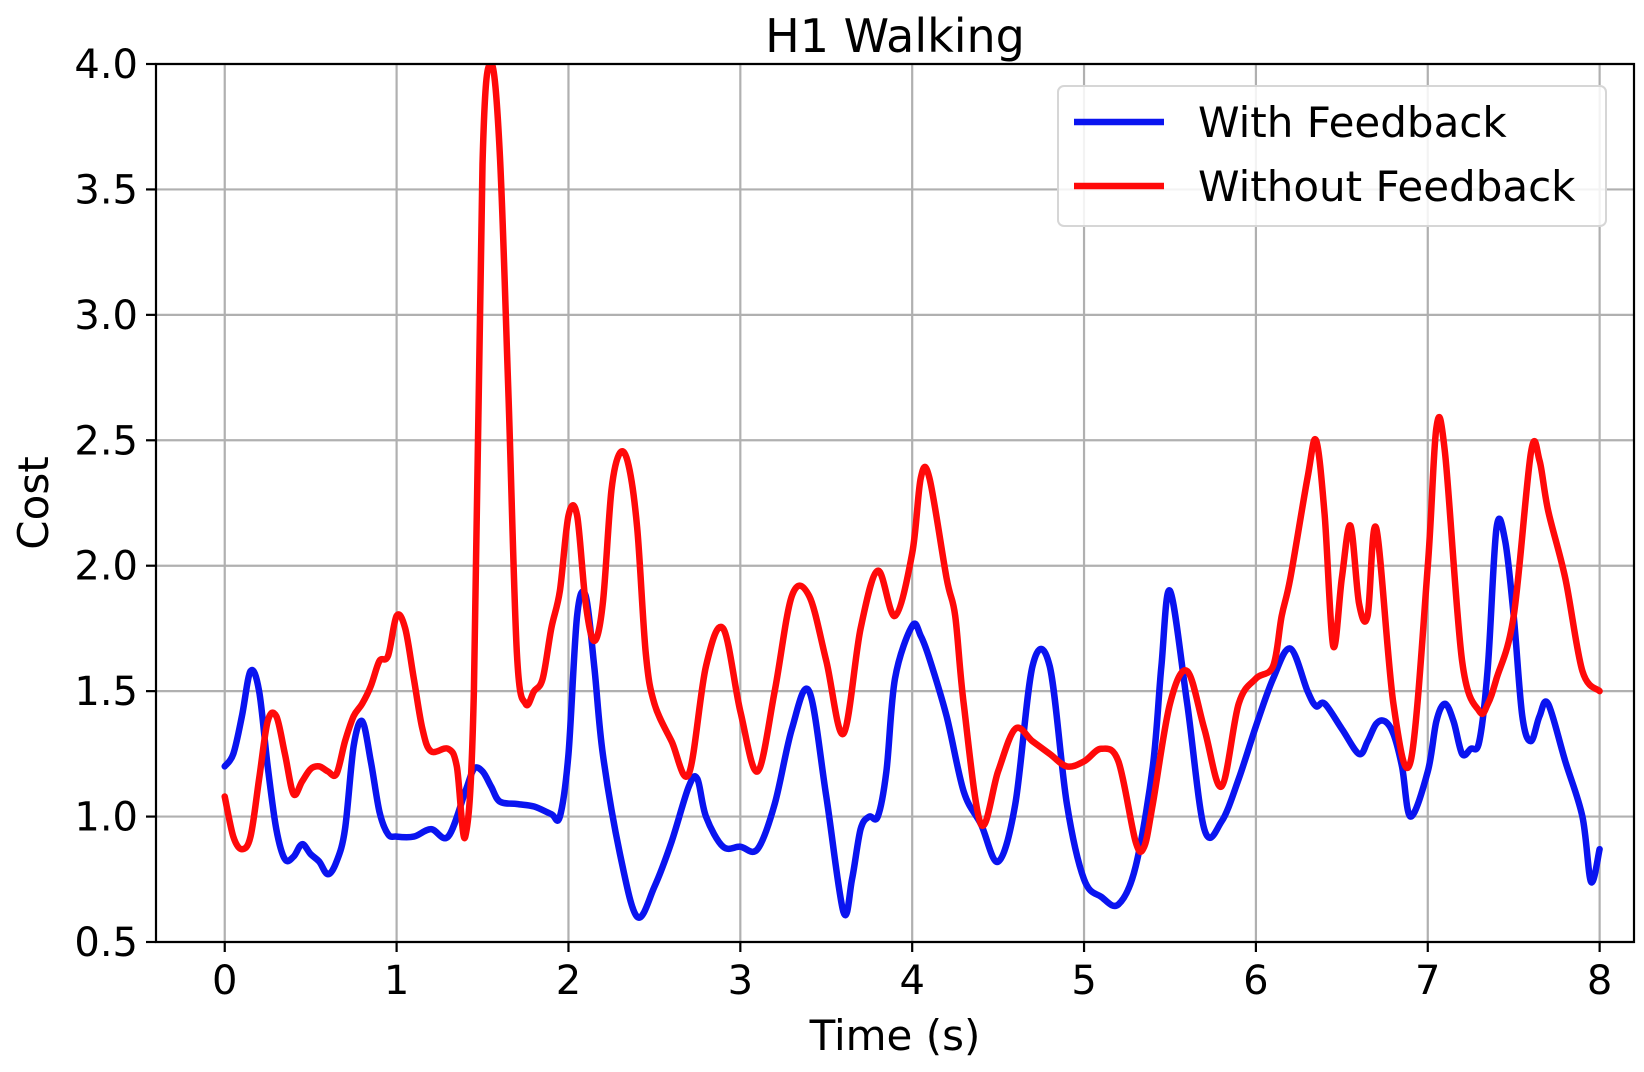  Describe the element at coordinates (396, 981) in the screenshot. I see `x-tick-label: 1` at that location.